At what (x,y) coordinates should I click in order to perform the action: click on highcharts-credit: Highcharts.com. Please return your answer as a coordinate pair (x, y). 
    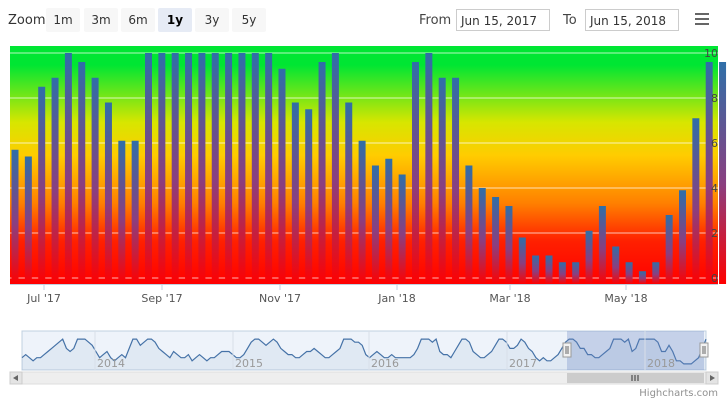
    Looking at the image, I should click on (678, 393).